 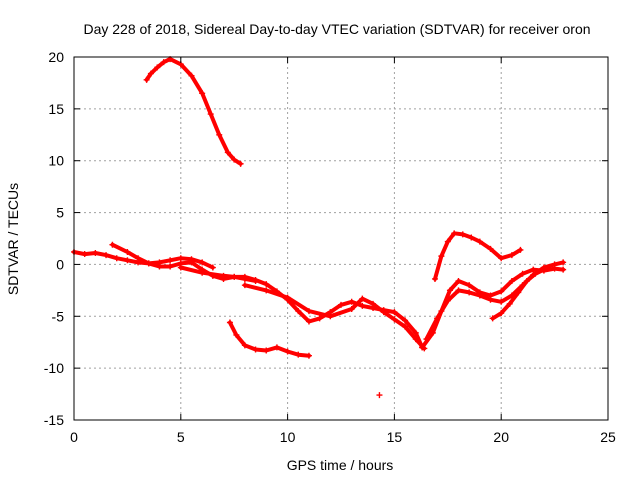 I want to click on series-line, so click(x=269, y=339).